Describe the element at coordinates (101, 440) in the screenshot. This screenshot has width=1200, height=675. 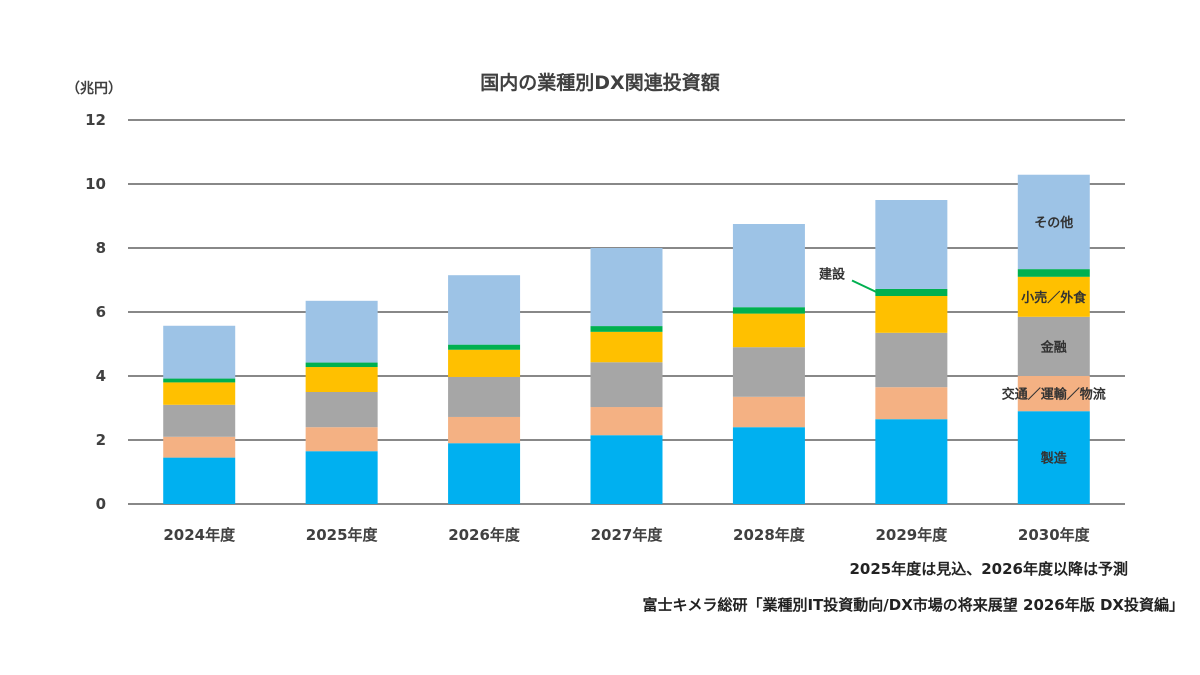
I see `y-tick-label: 2` at that location.